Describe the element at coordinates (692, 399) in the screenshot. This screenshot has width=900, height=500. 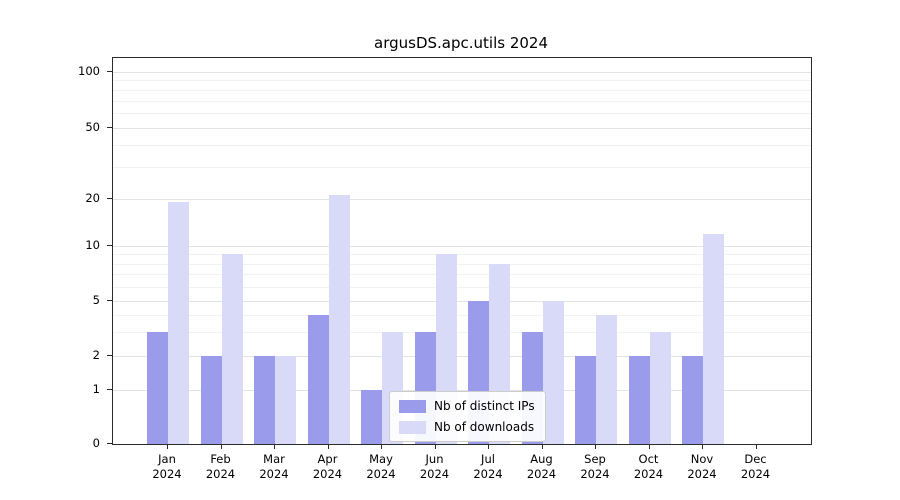
I see `bar-distinct-ips-nov-2024` at that location.